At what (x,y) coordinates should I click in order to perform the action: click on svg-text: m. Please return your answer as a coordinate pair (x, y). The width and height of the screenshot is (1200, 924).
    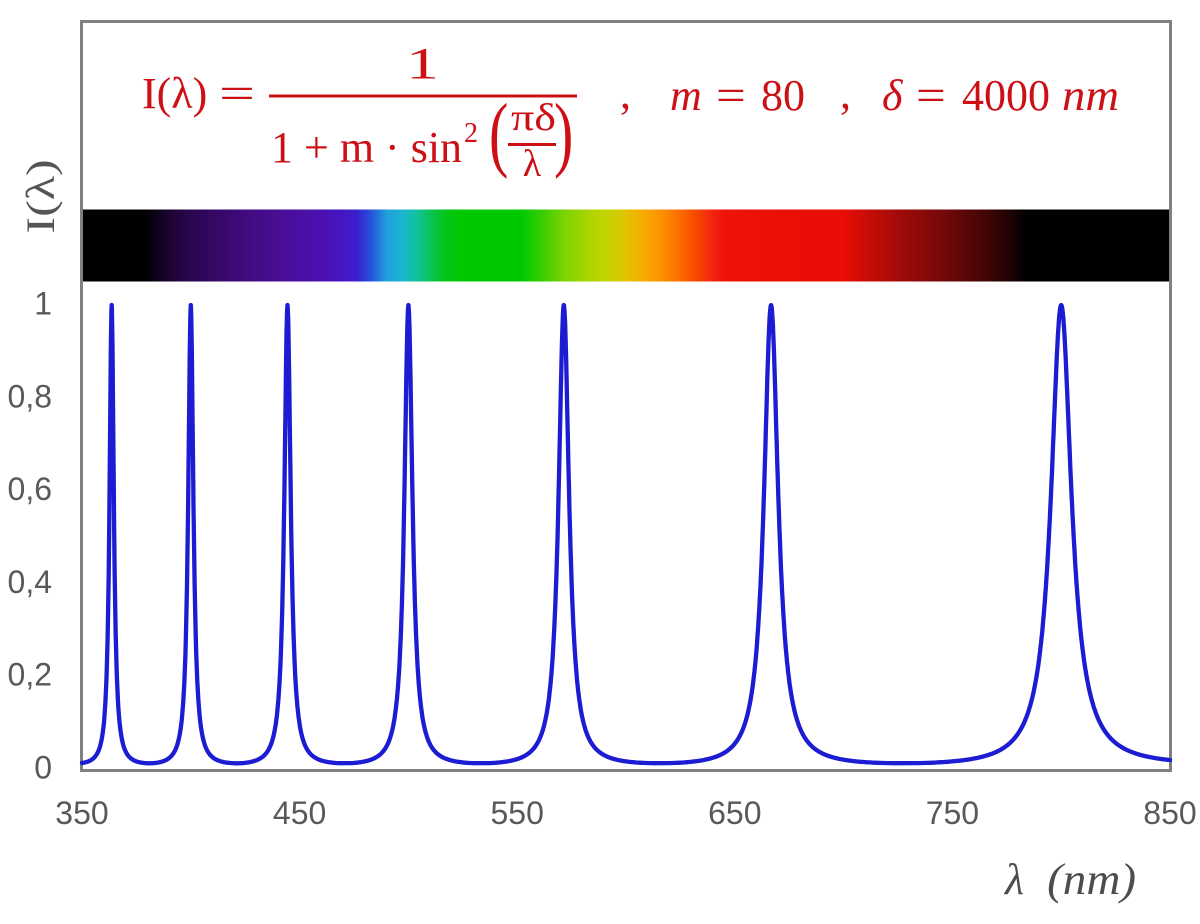
    Looking at the image, I should click on (686, 95).